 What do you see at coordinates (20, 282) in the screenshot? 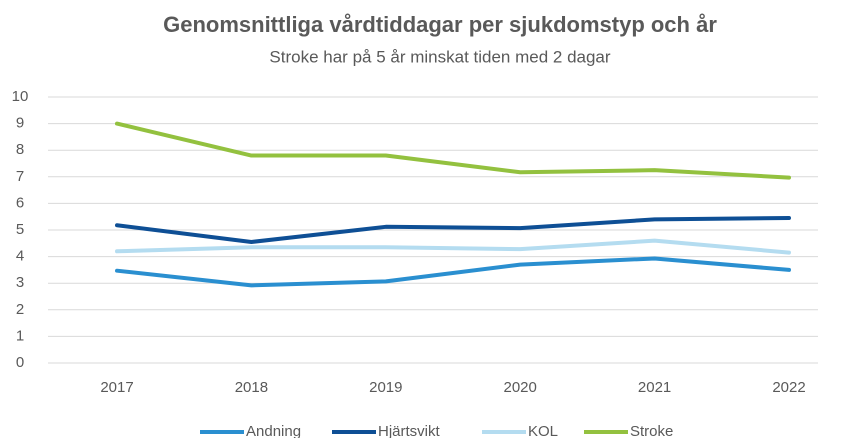
I see `y-tick-label: 3` at bounding box center [20, 282].